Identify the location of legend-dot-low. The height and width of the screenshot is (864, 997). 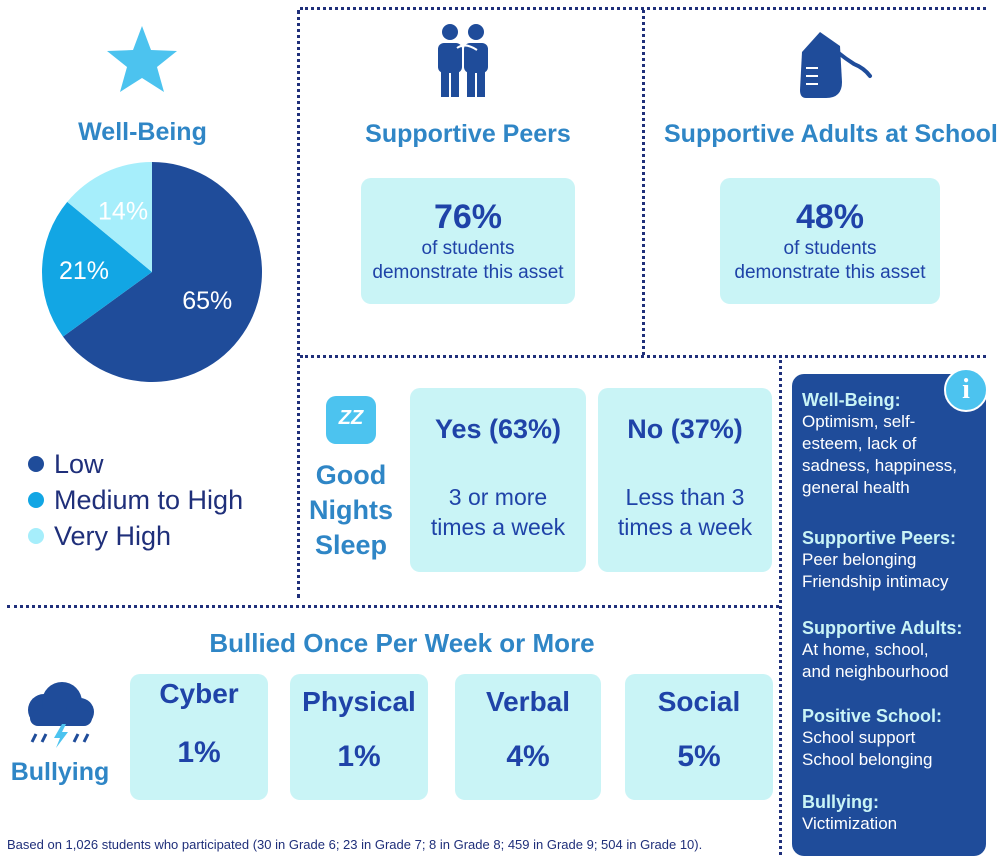
(36, 464).